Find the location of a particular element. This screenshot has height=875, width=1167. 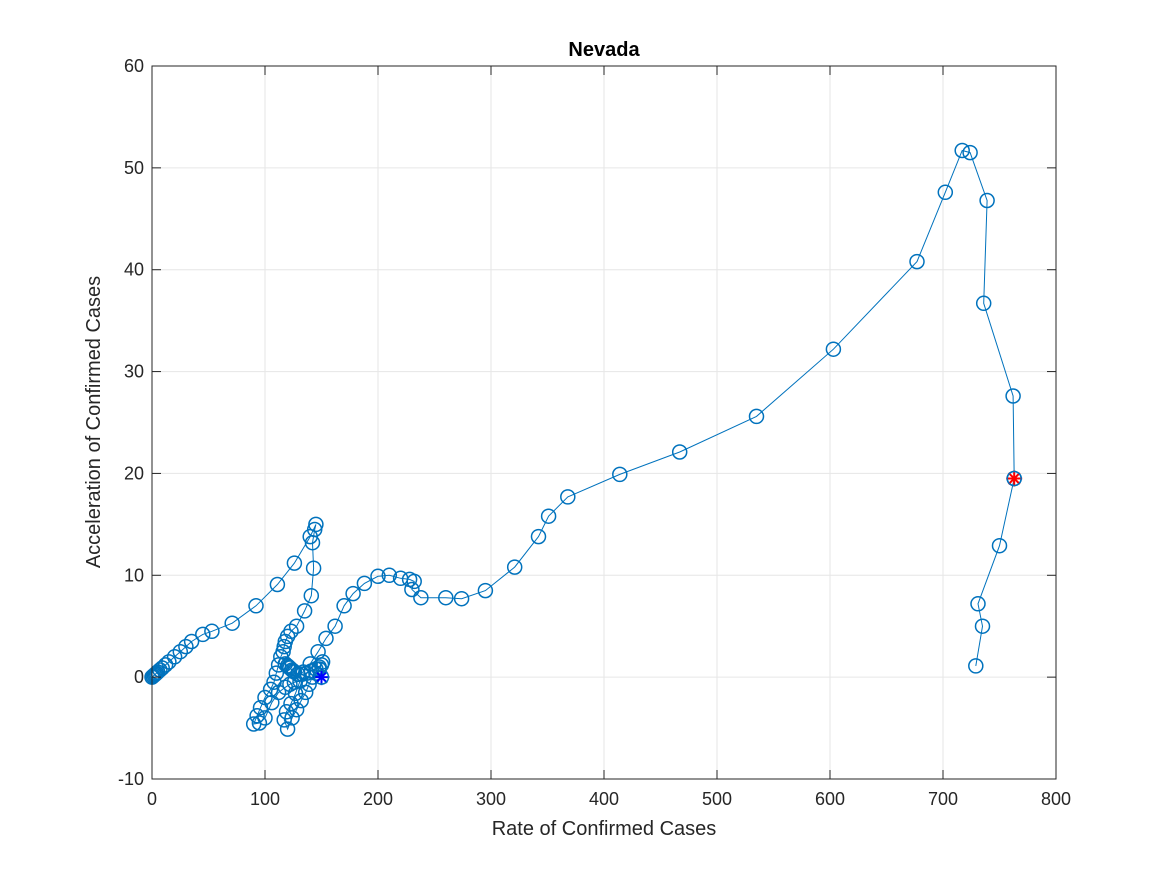

x-axis-label: Rate of Confirmed Cases is located at coordinates (604, 829).